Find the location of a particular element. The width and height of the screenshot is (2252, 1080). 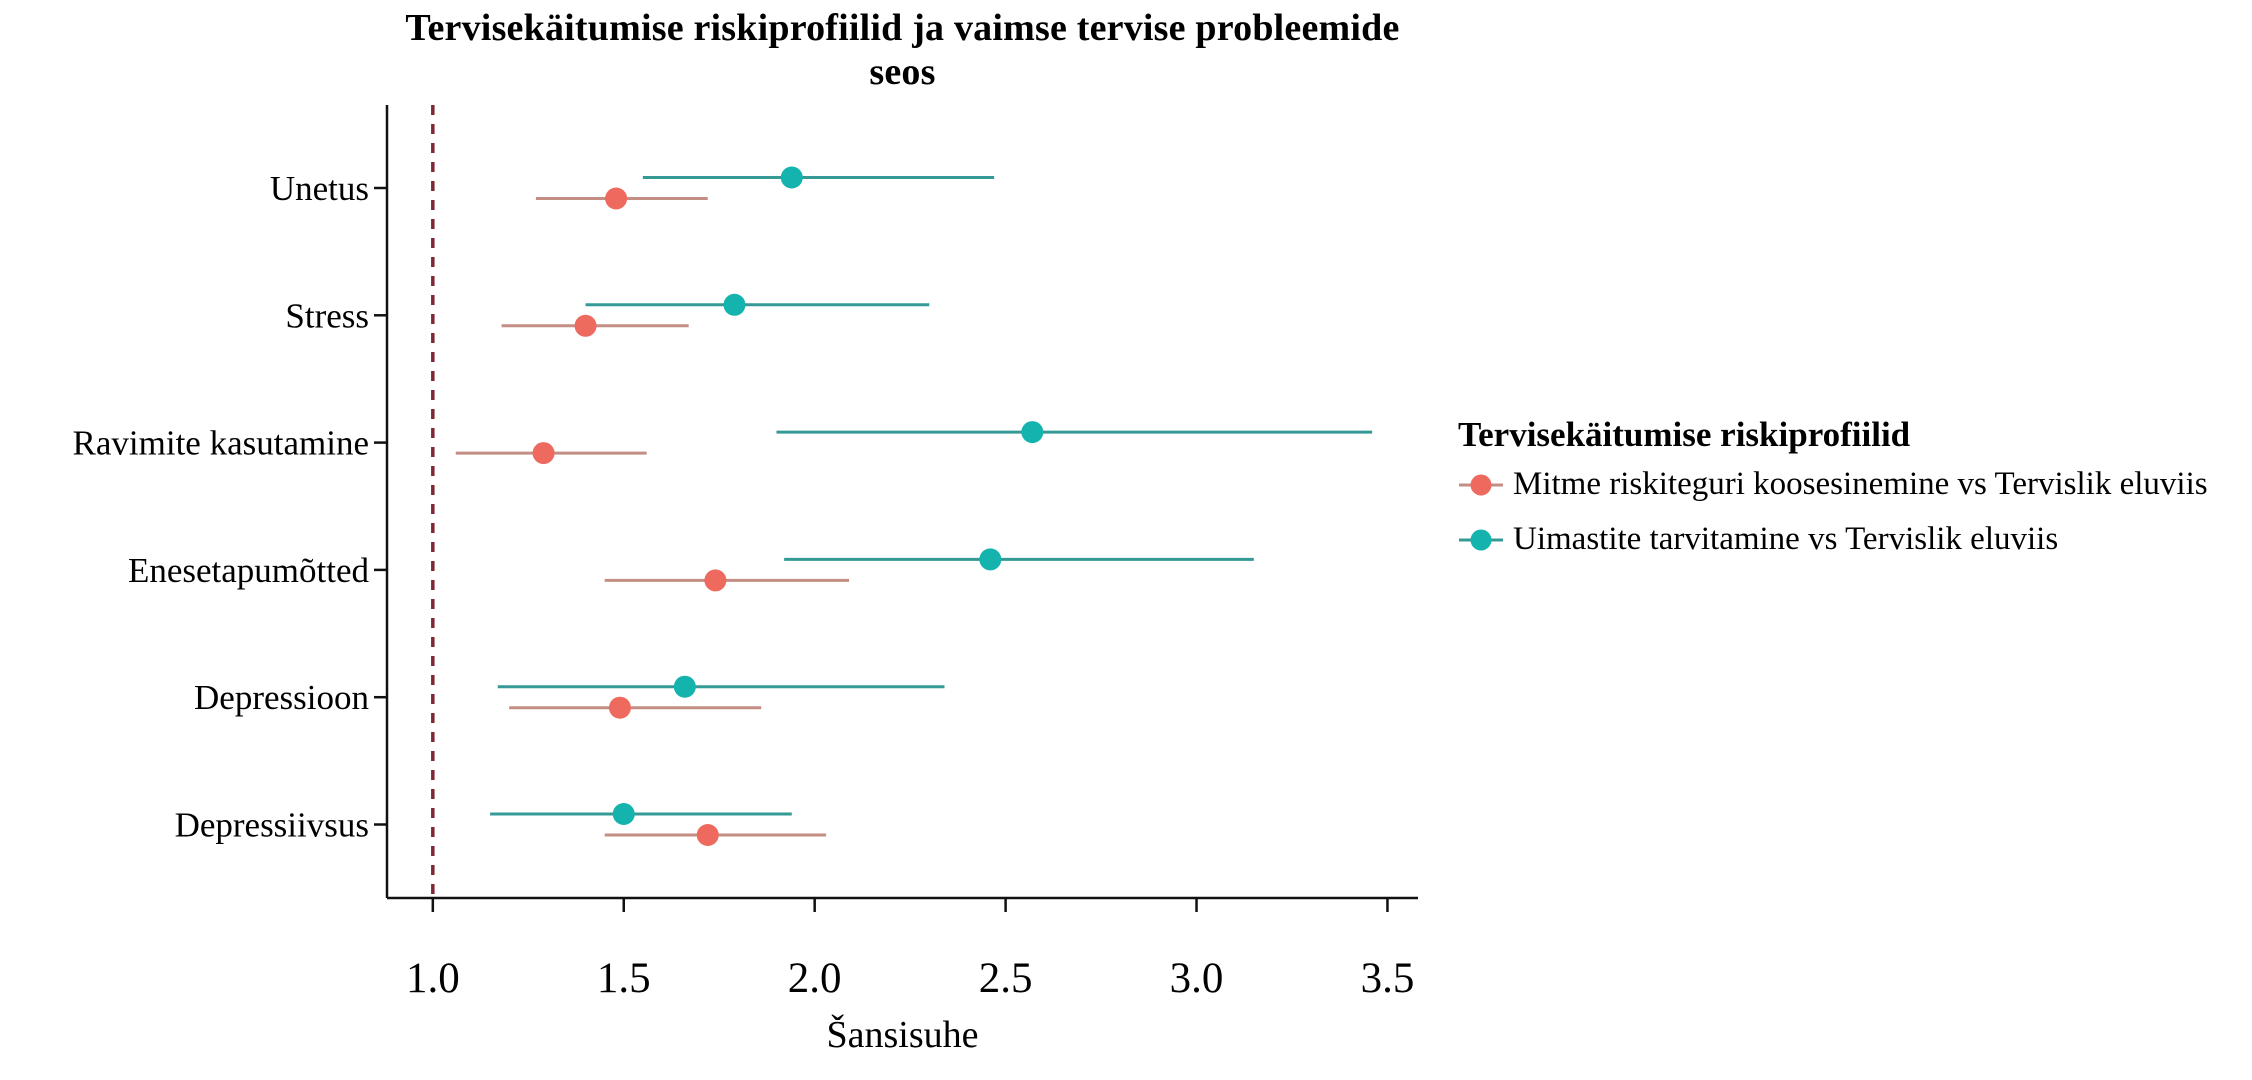

y-category-label: Enesetapumõtted is located at coordinates (249, 570).